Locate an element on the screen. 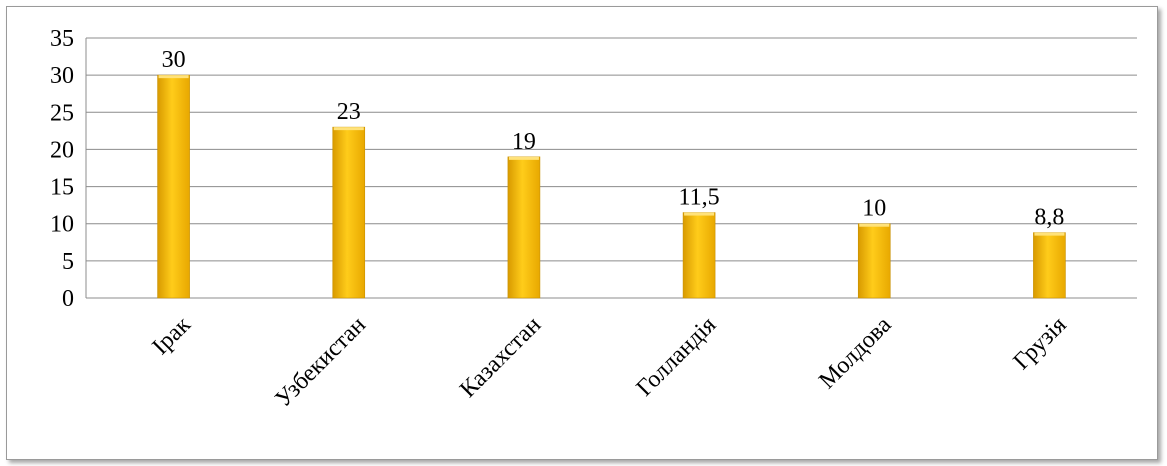  y-tick-label: 35 is located at coordinates (62, 39).